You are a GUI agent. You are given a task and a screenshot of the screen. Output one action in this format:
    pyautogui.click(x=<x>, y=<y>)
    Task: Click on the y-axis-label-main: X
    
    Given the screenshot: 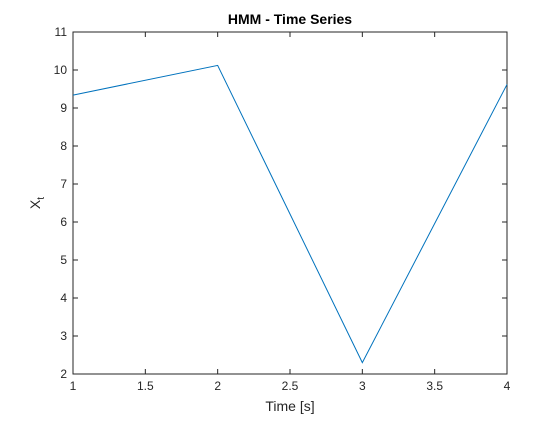 What is the action you would take?
    pyautogui.click(x=35, y=204)
    